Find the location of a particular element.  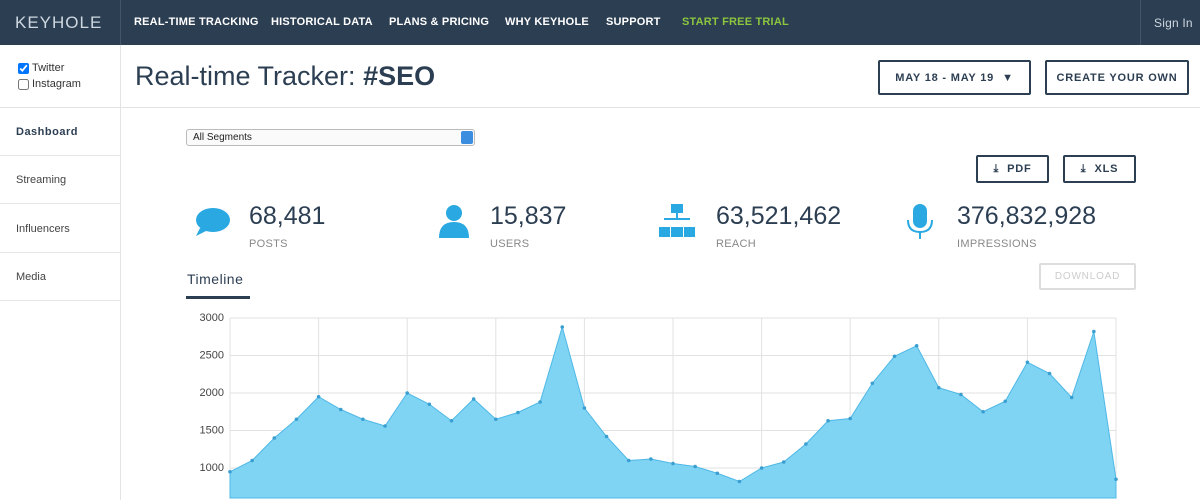

menu-item: Dashboard is located at coordinates (60, 132).